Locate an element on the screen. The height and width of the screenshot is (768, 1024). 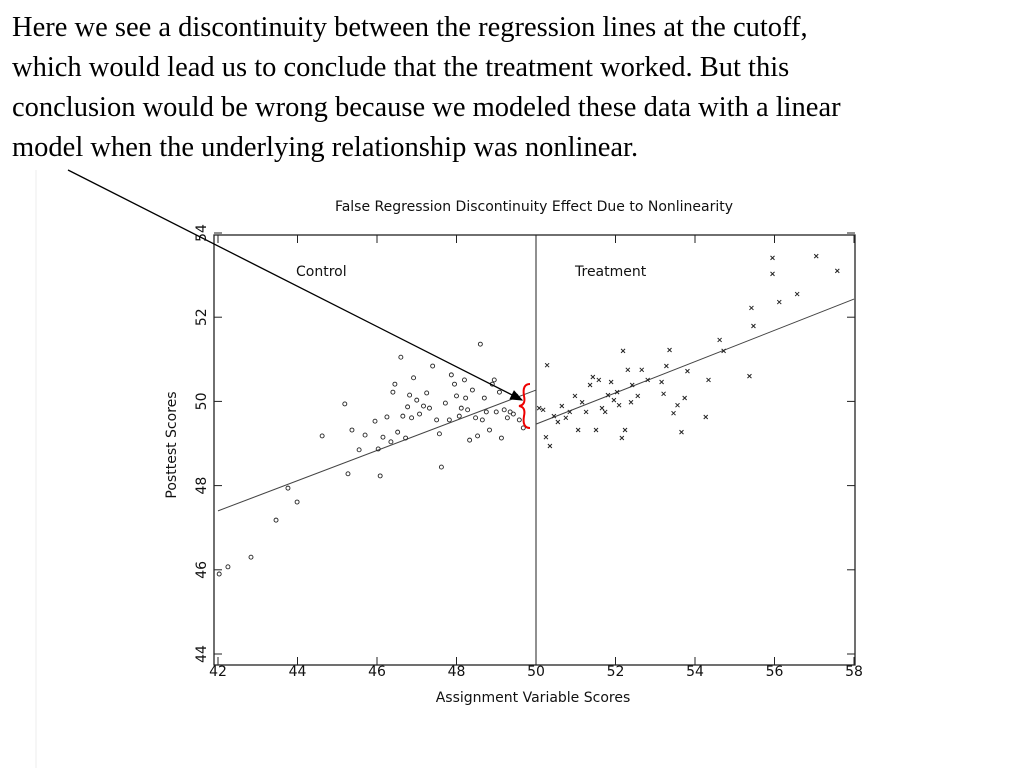
x-tick-label: 56 is located at coordinates (775, 672).